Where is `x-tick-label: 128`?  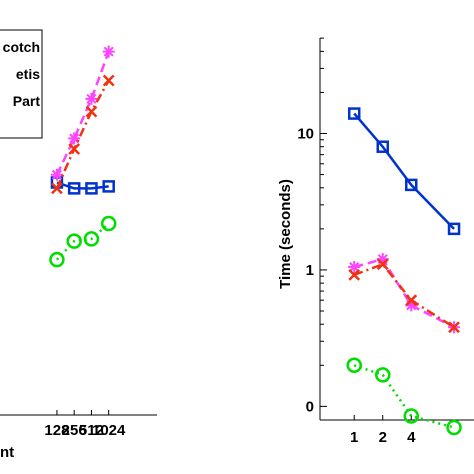 x-tick-label: 128 is located at coordinates (56, 430).